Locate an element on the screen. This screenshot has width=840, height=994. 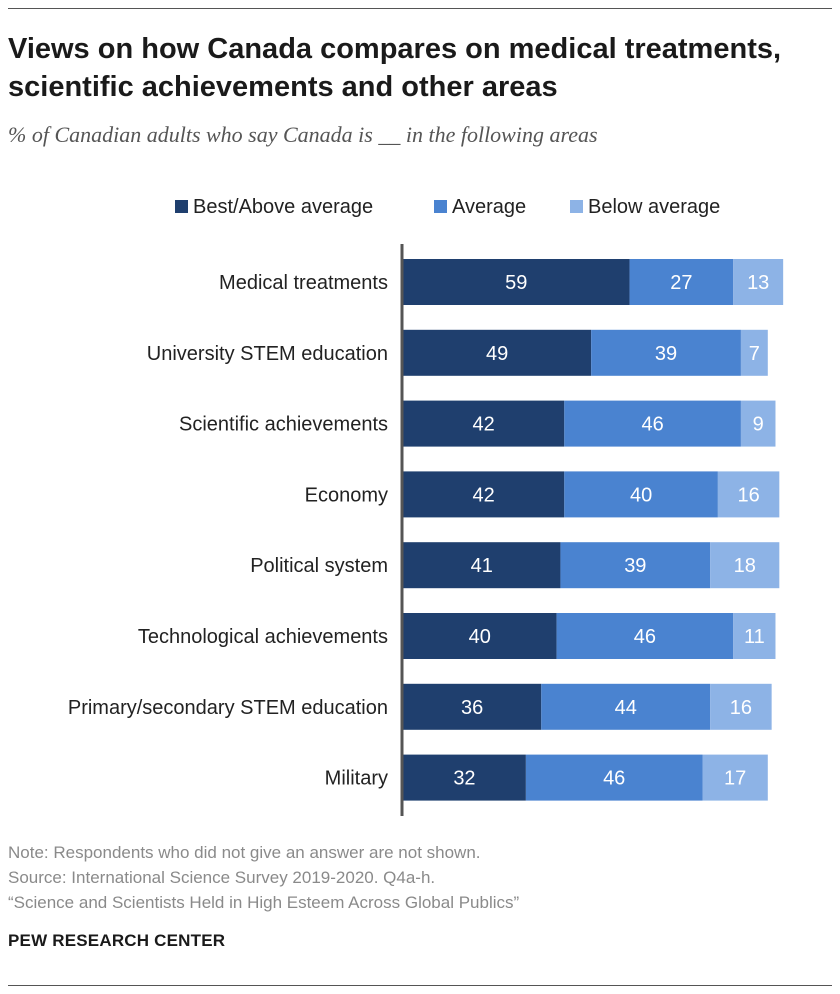
category-label-university-stem-education: University STEM education is located at coordinates (267, 354).